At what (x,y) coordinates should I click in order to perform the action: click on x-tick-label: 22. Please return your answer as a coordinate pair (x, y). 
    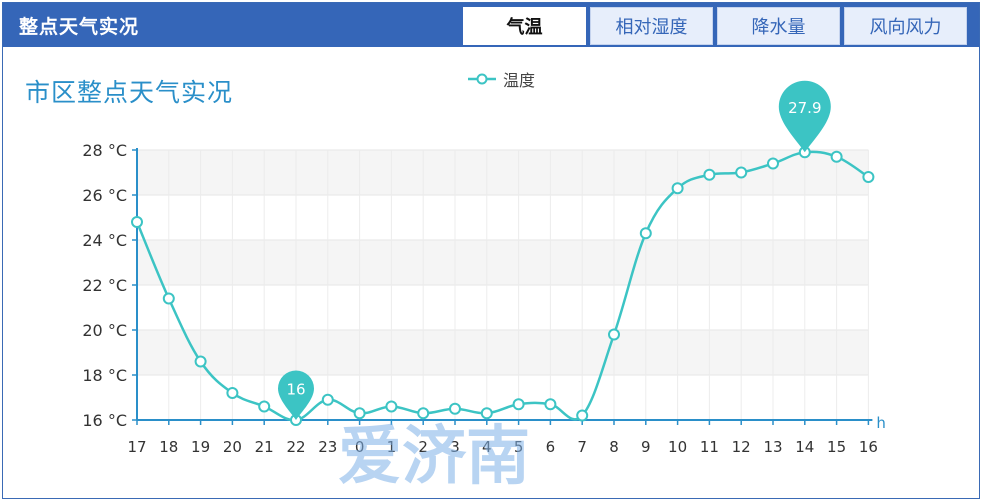
    Looking at the image, I should click on (295, 447).